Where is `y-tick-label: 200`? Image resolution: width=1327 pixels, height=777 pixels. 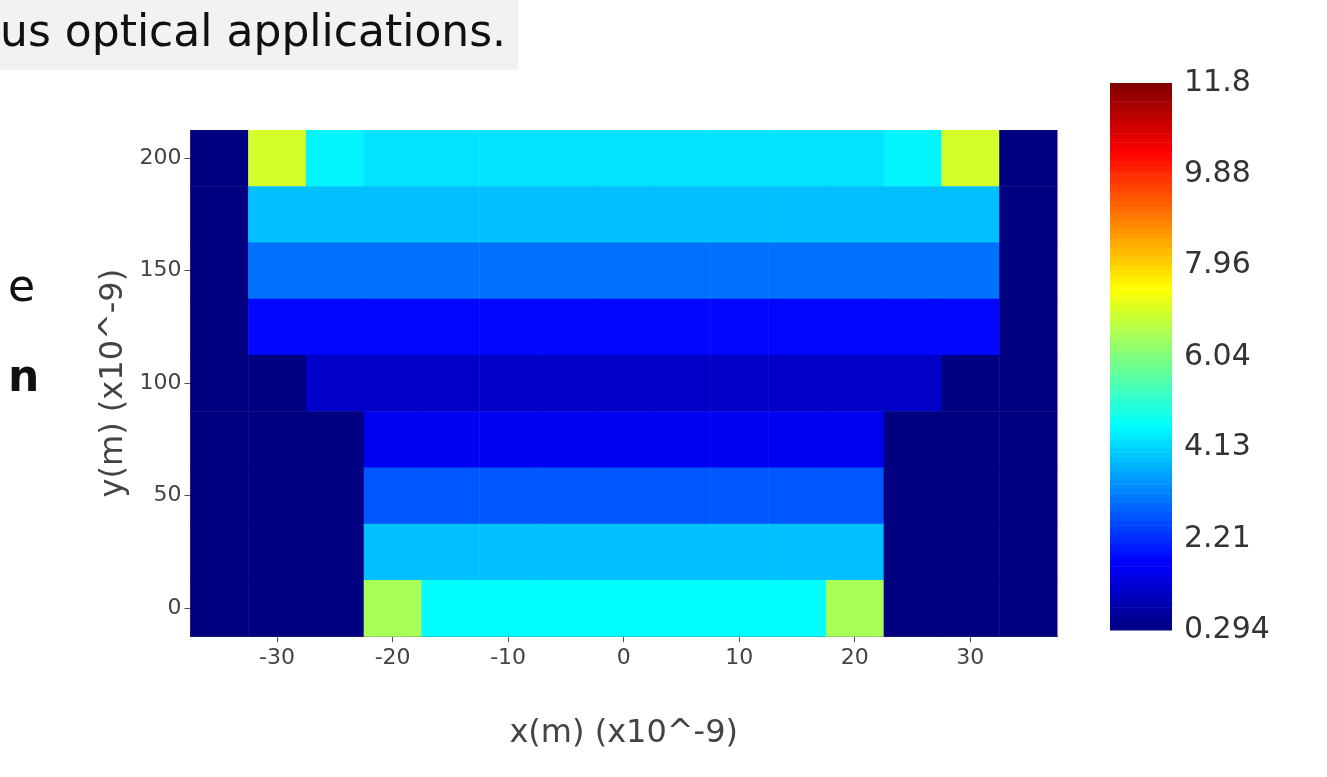
y-tick-label: 200 is located at coordinates (160, 156).